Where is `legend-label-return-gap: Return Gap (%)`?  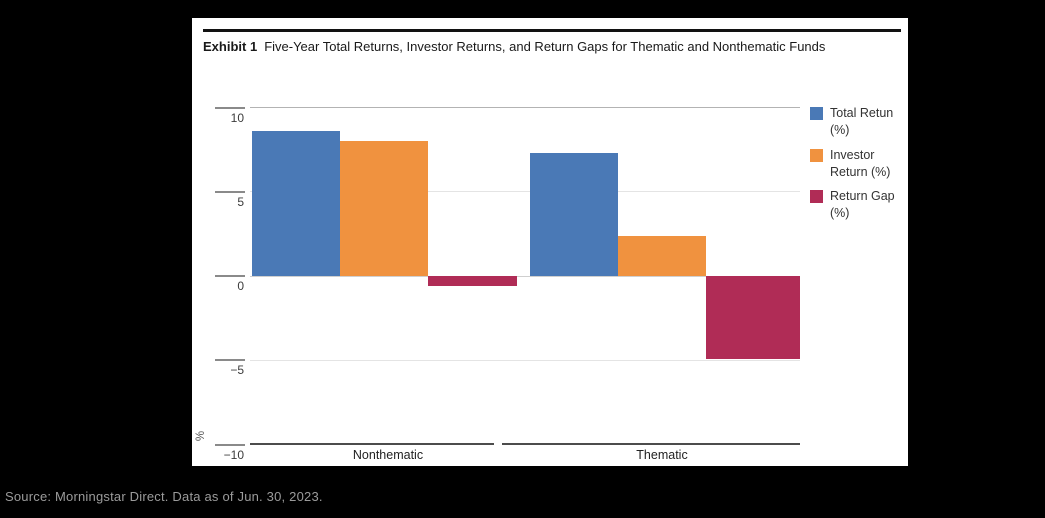
legend-label-return-gap: Return Gap (%) is located at coordinates (862, 205).